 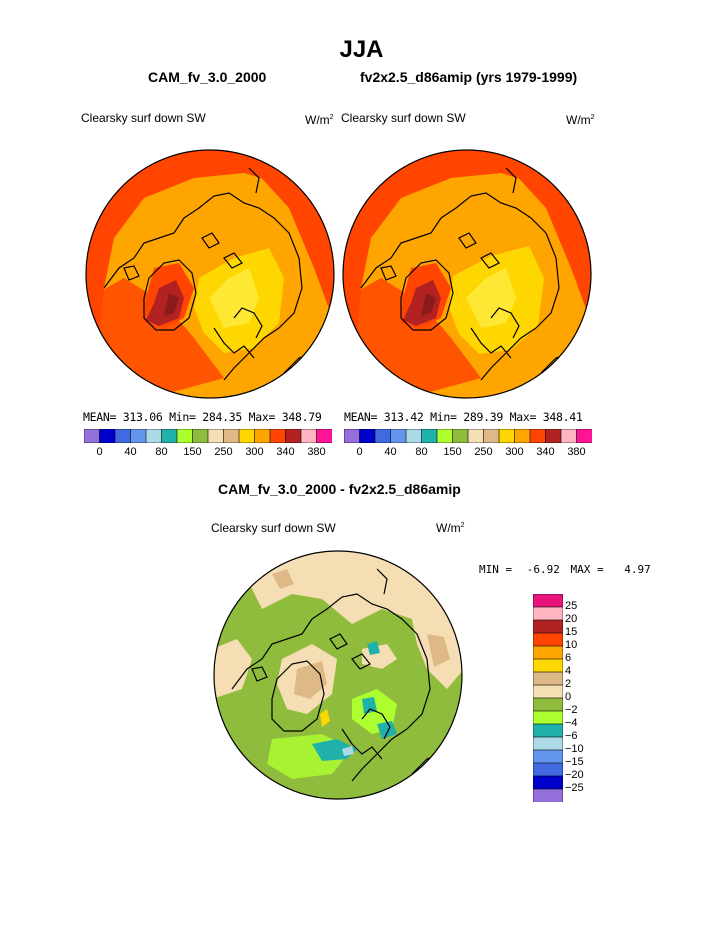 I want to click on left-case-title: CAM_fv_3.0_2000, so click(x=207, y=77).